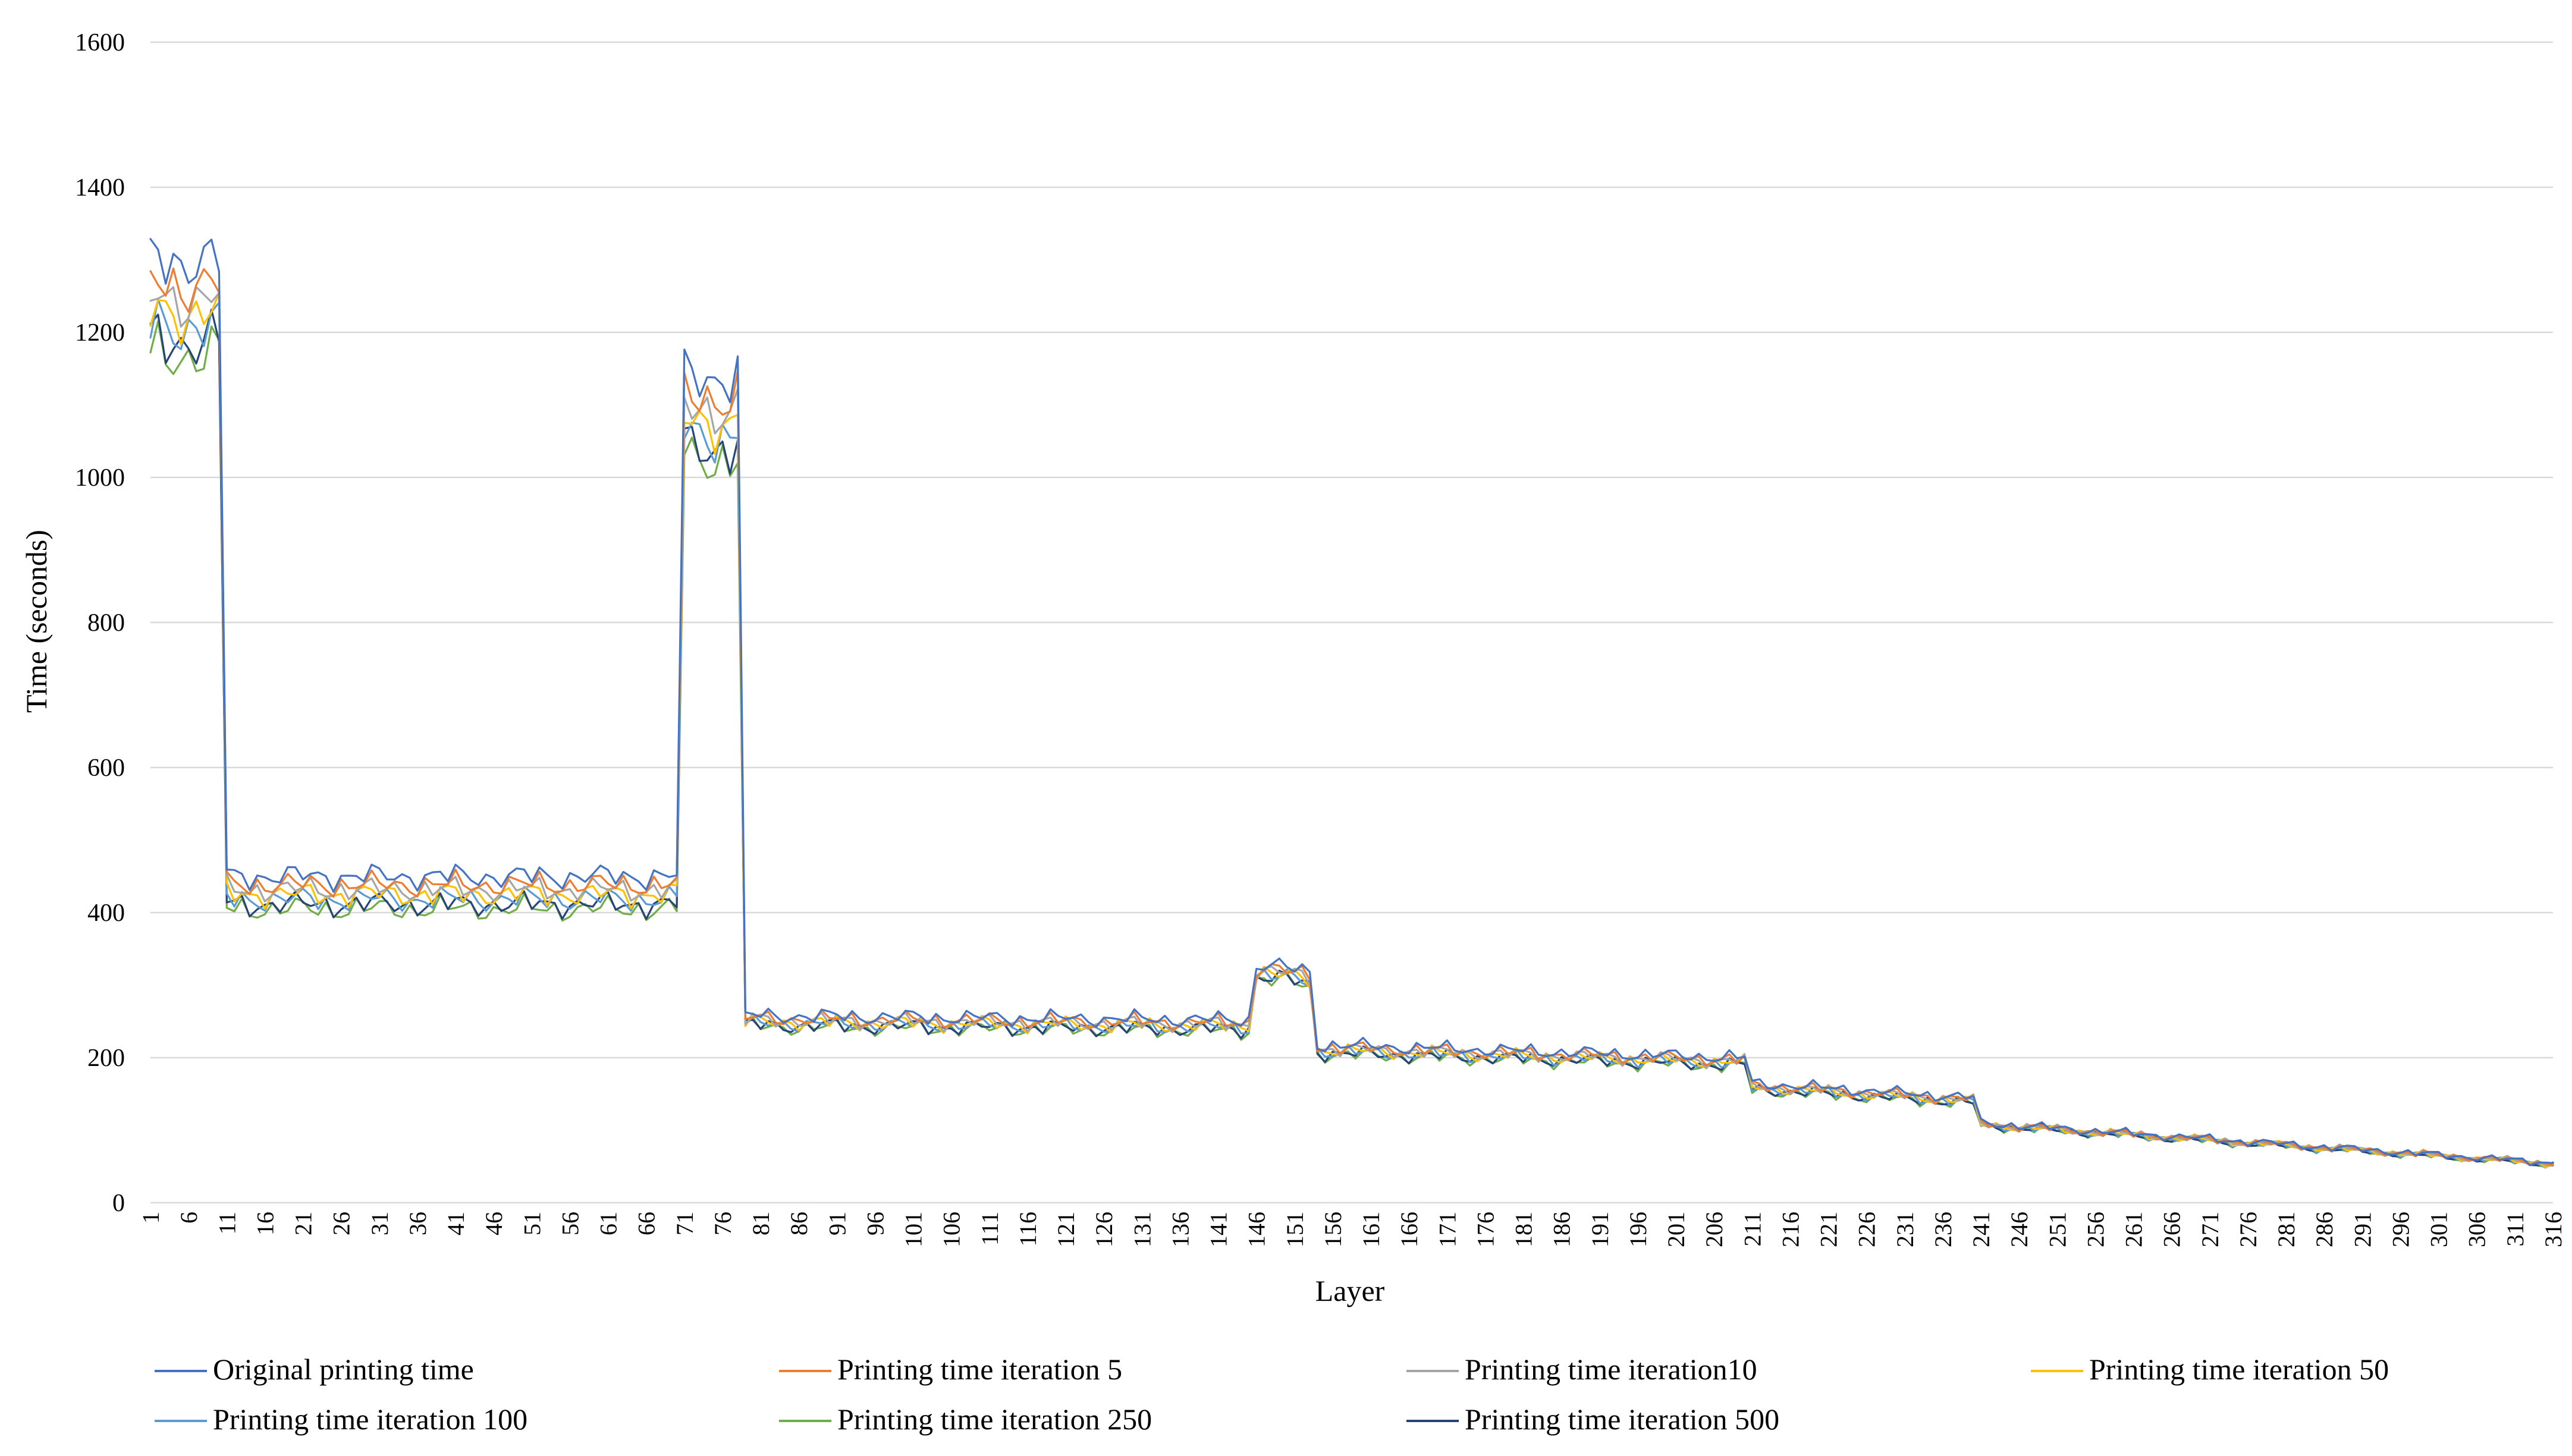  What do you see at coordinates (100, 333) in the screenshot?
I see `y-tick-label: 1200` at bounding box center [100, 333].